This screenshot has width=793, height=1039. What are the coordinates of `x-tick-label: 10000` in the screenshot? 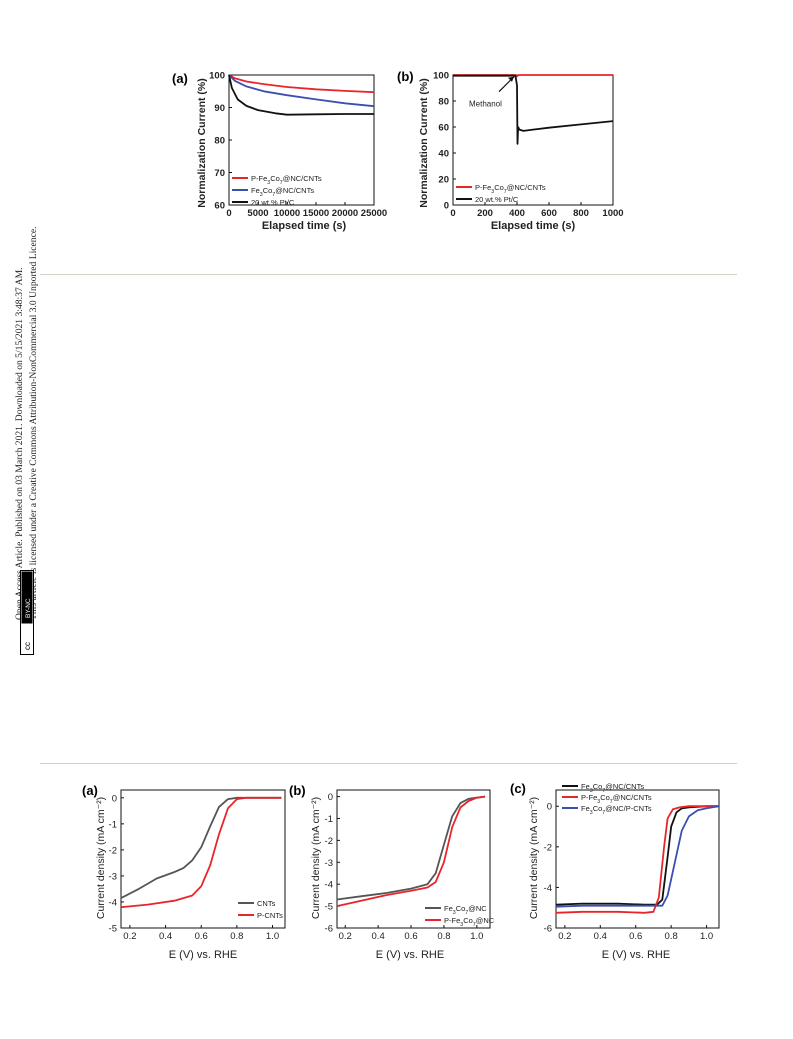 It's located at (287, 213).